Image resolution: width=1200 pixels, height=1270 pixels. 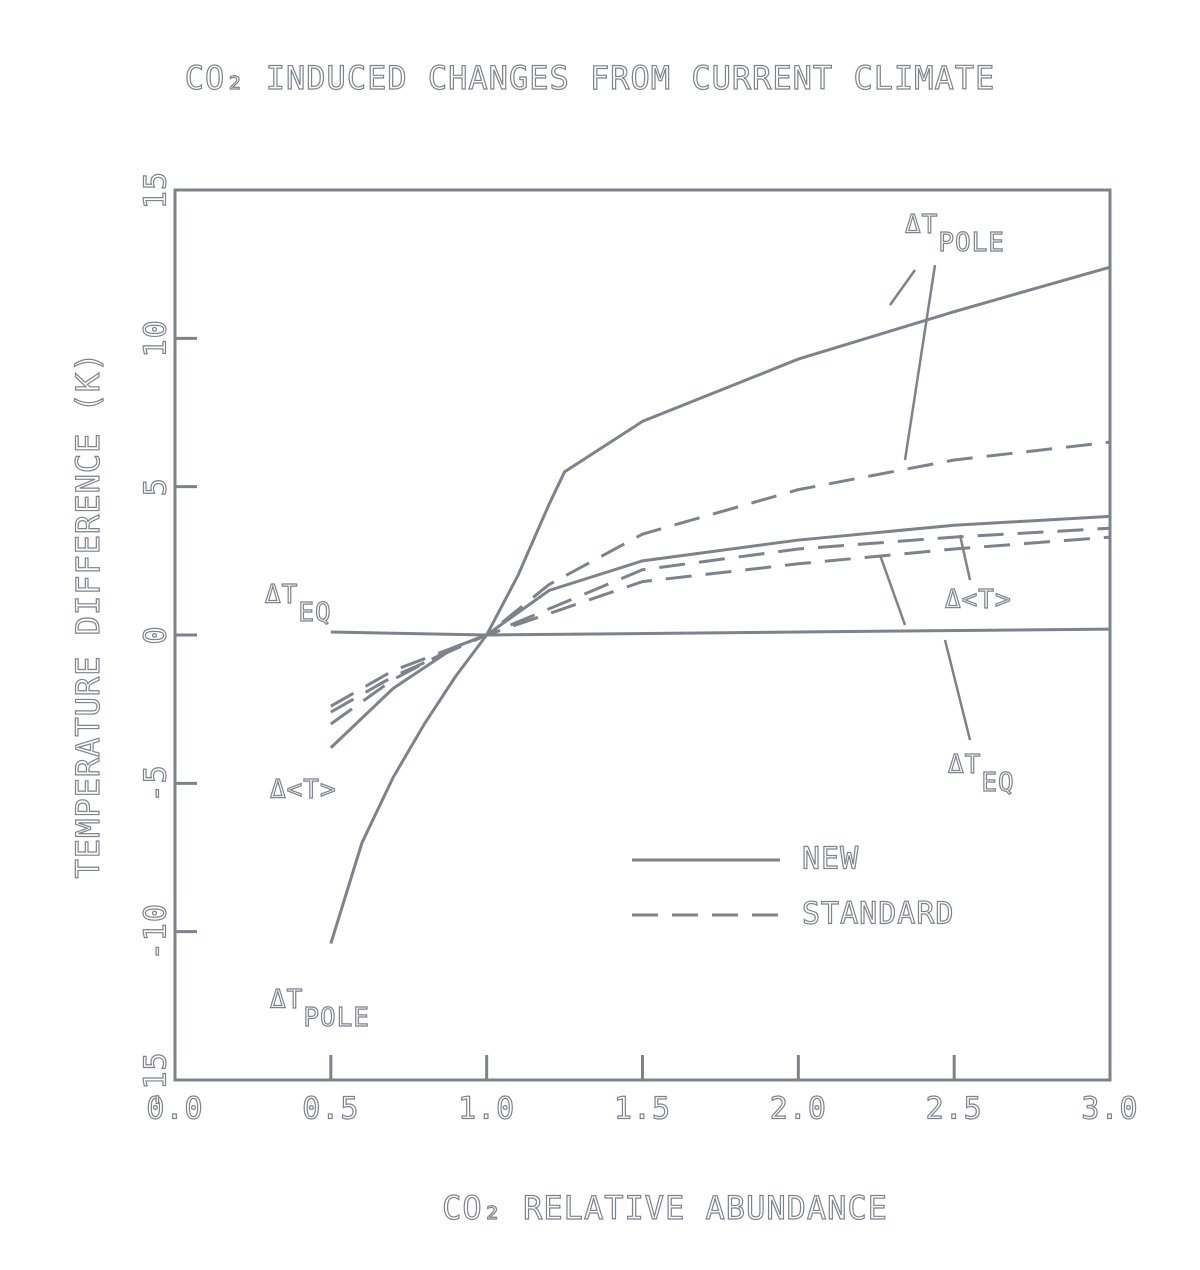 What do you see at coordinates (156, 931) in the screenshot?
I see `y-tick-label: -10` at bounding box center [156, 931].